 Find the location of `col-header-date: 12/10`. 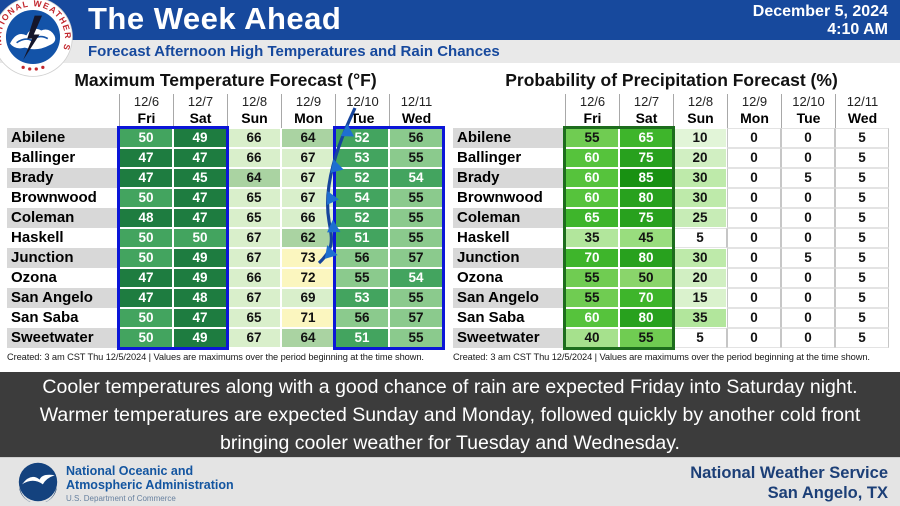

col-header-date: 12/10 is located at coordinates (808, 101).